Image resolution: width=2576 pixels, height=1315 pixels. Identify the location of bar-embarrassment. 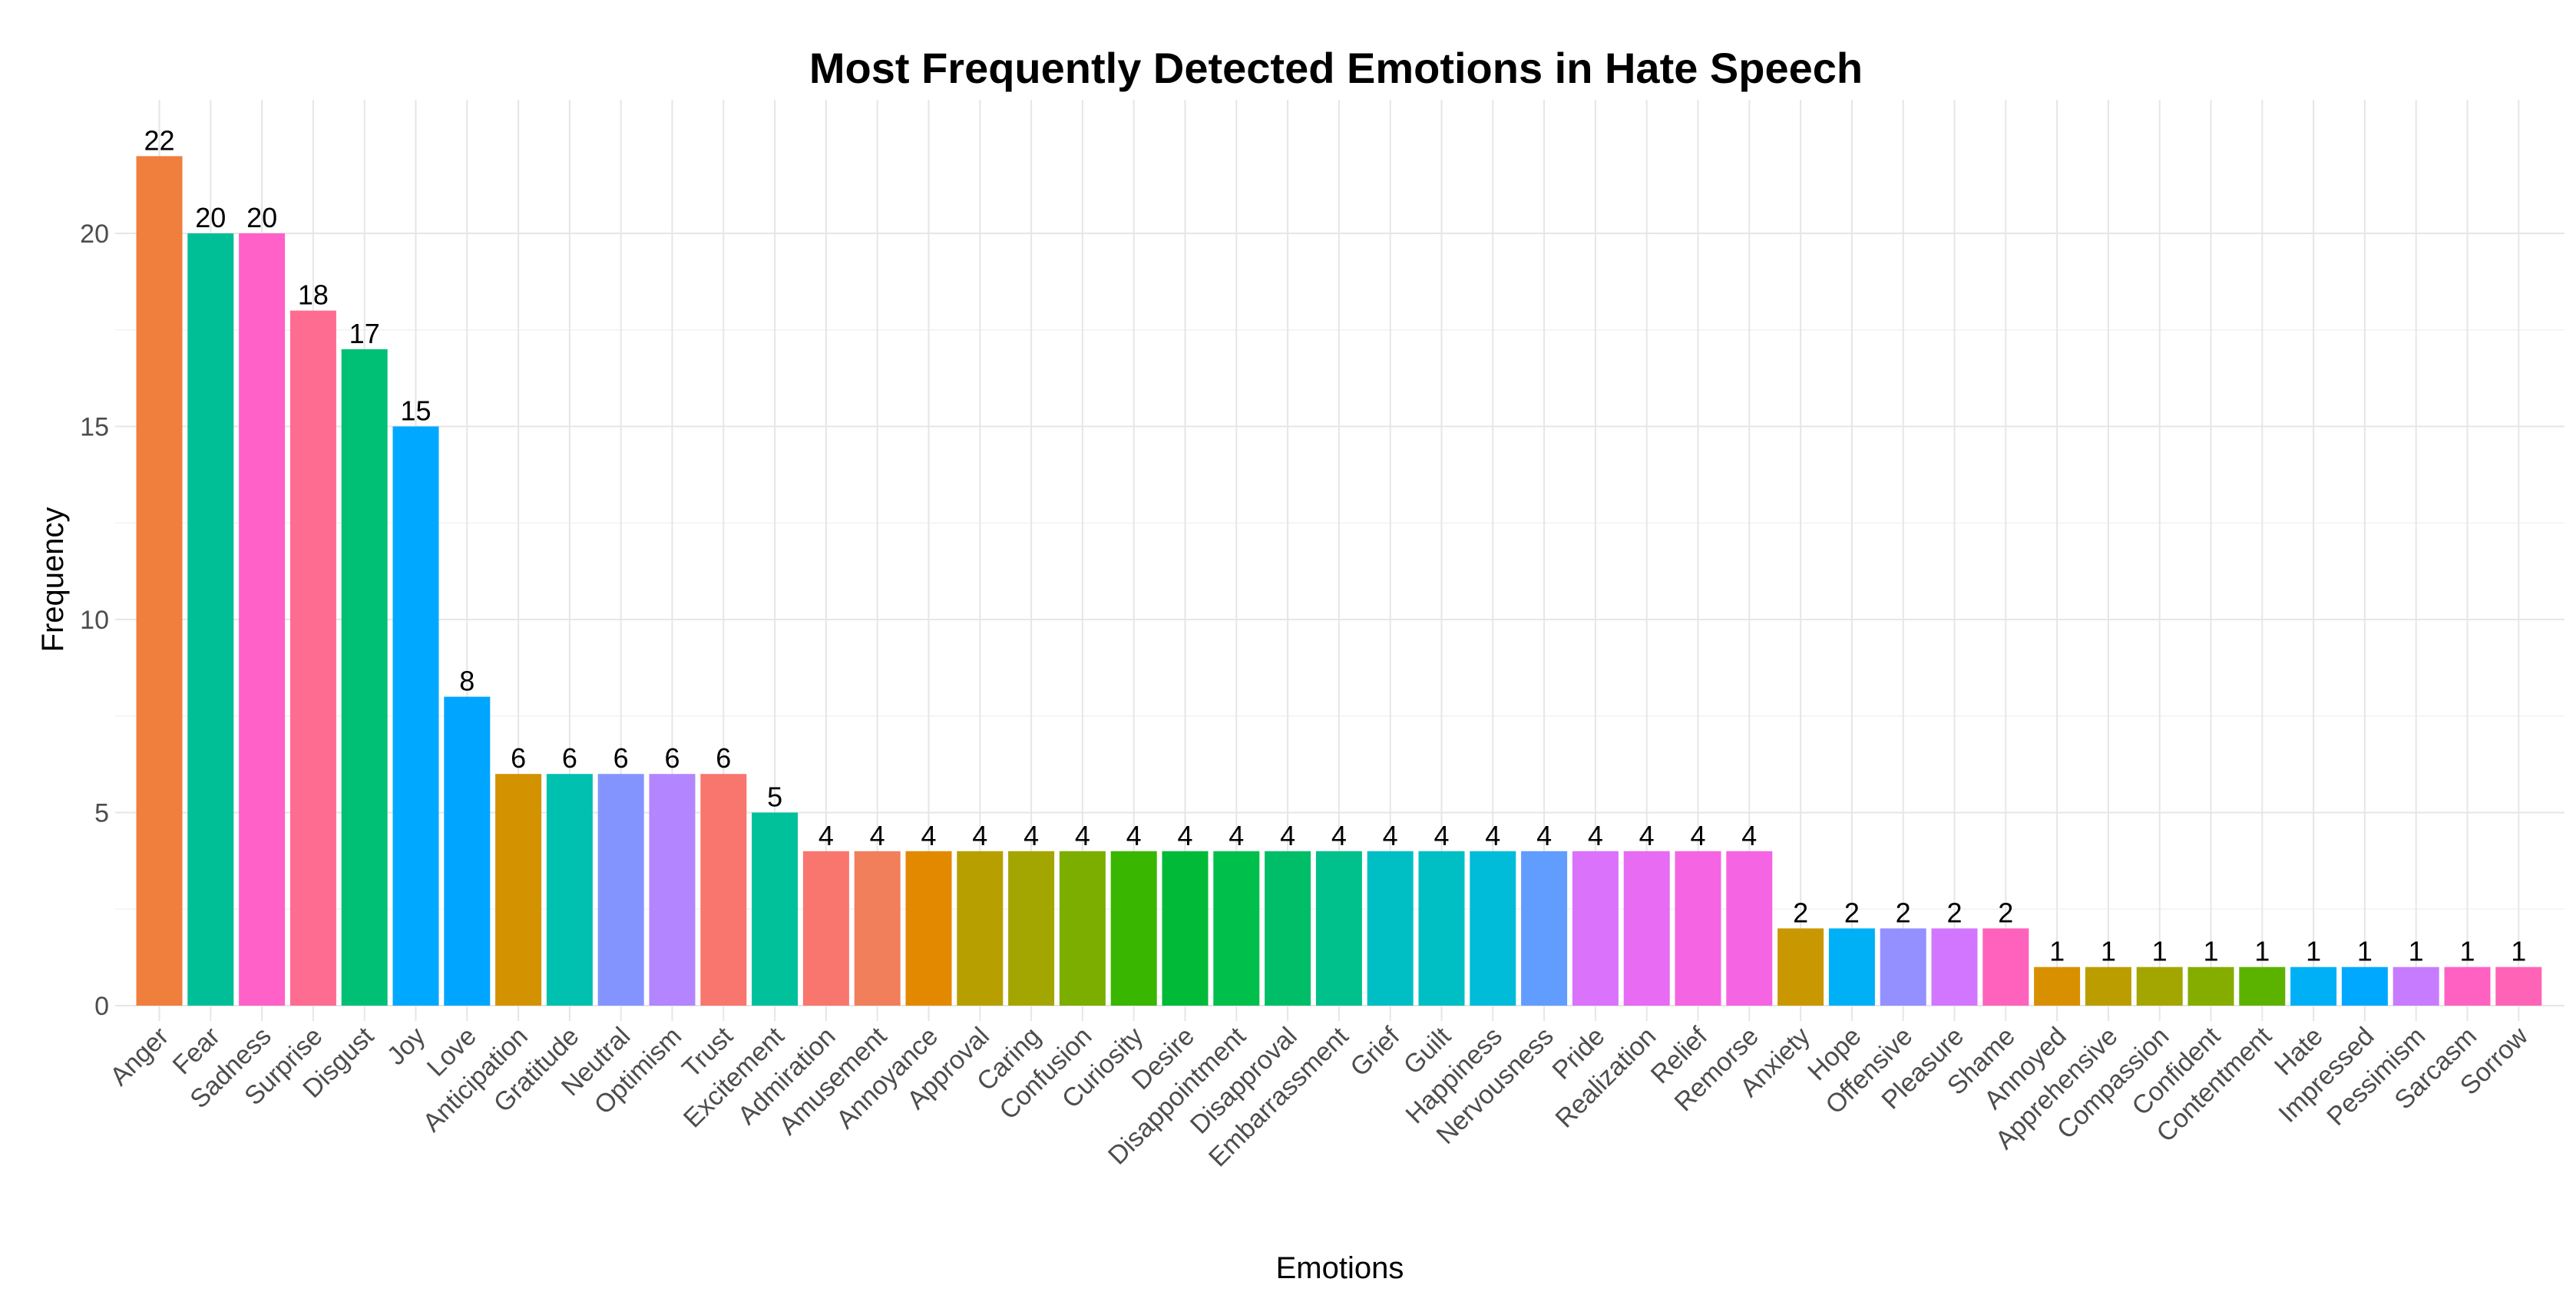
(1338, 928).